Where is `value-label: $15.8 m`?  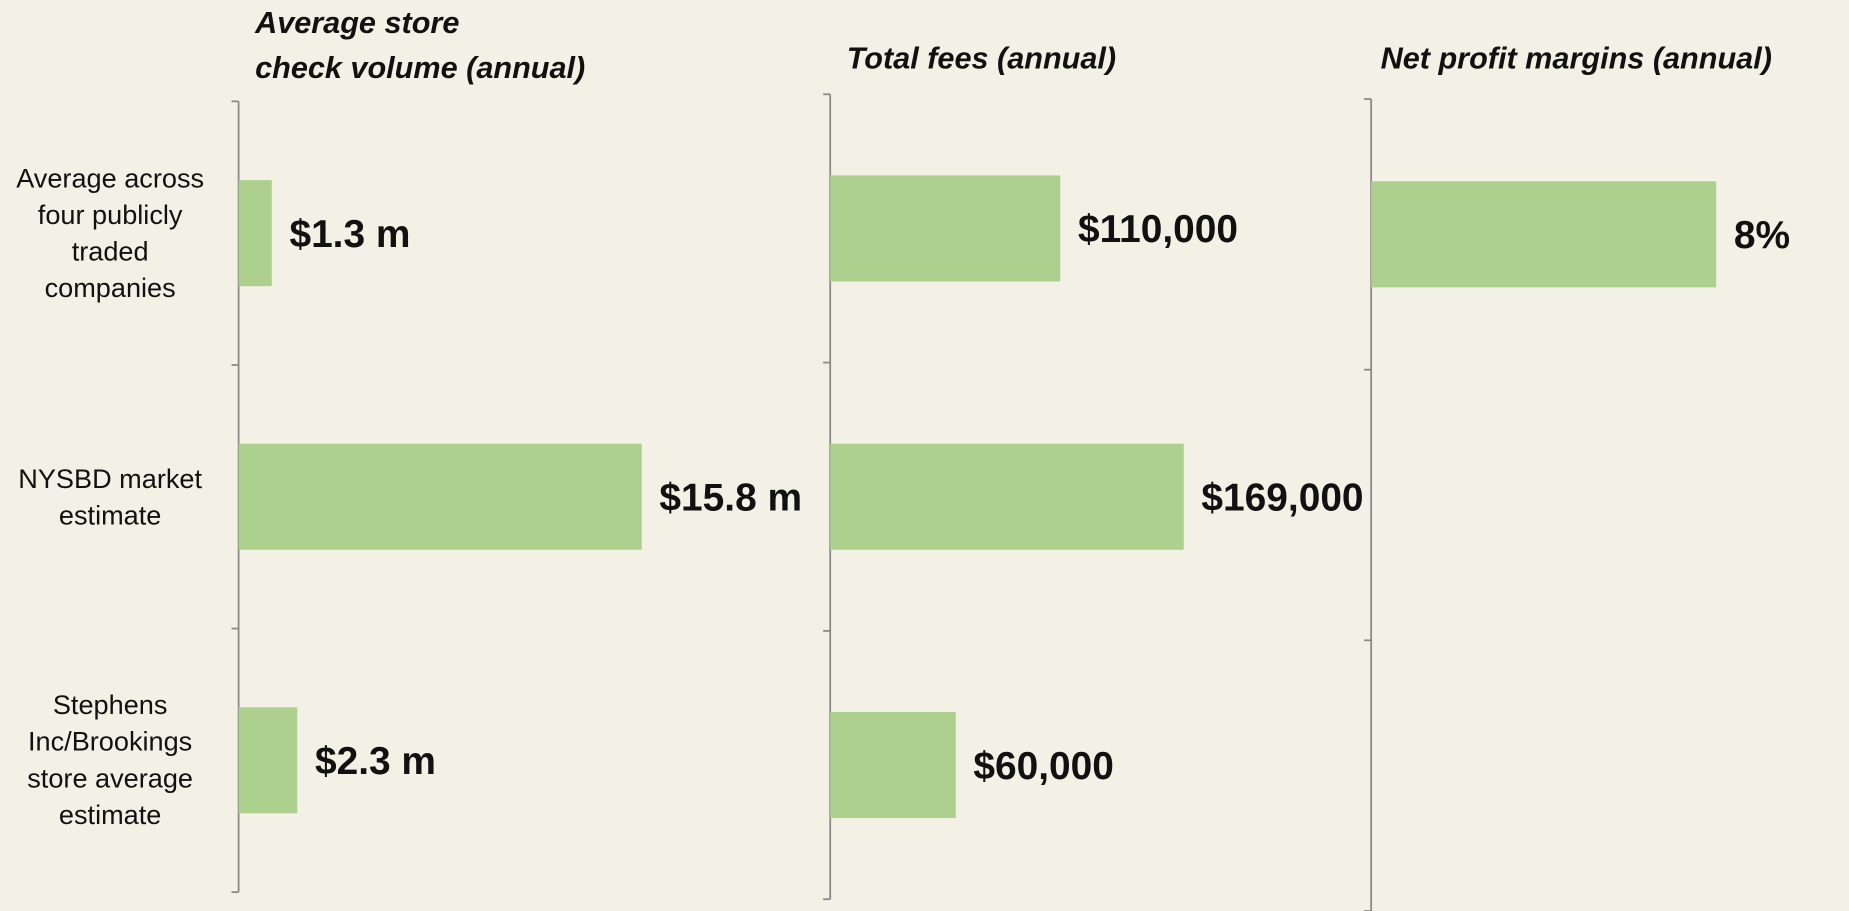
value-label: $15.8 m is located at coordinates (730, 498).